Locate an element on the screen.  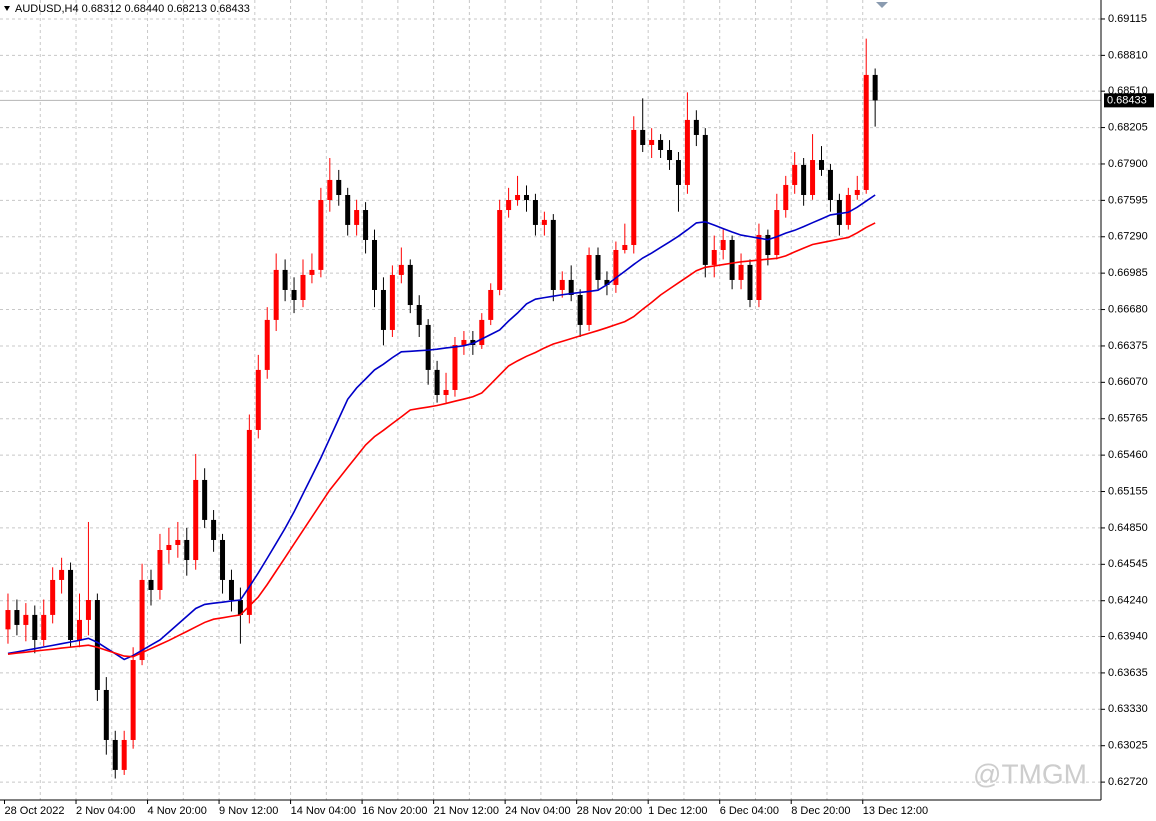
y-tick-label: 0.63330 is located at coordinates (1128, 709).